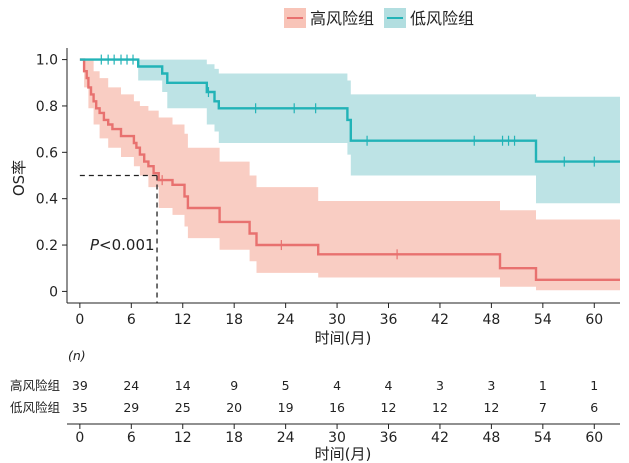  I want to click on x-tick-label-2: 12, so click(183, 320).